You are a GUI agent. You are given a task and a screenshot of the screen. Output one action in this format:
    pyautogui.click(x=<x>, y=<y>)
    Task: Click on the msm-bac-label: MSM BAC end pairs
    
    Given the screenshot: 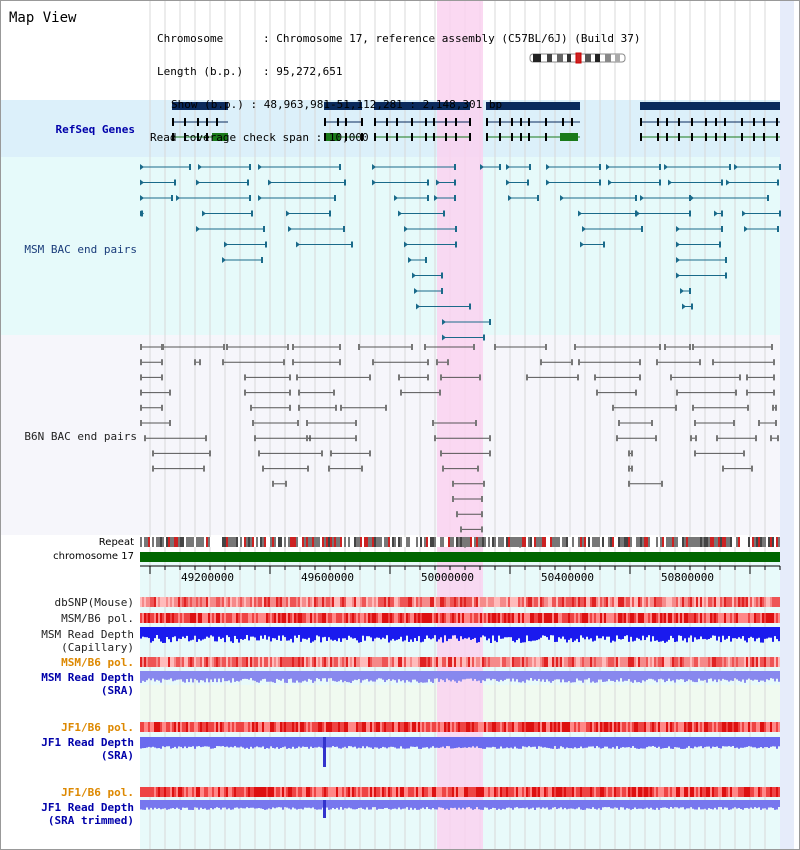 What is the action you would take?
    pyautogui.click(x=80, y=249)
    